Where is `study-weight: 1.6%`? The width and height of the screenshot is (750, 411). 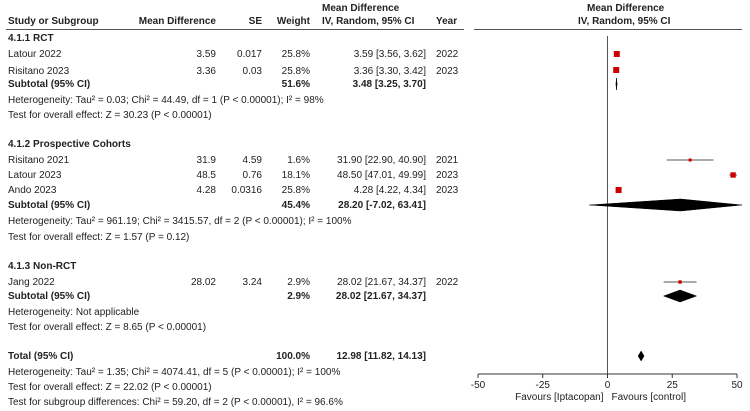
study-weight: 1.6% is located at coordinates (298, 160).